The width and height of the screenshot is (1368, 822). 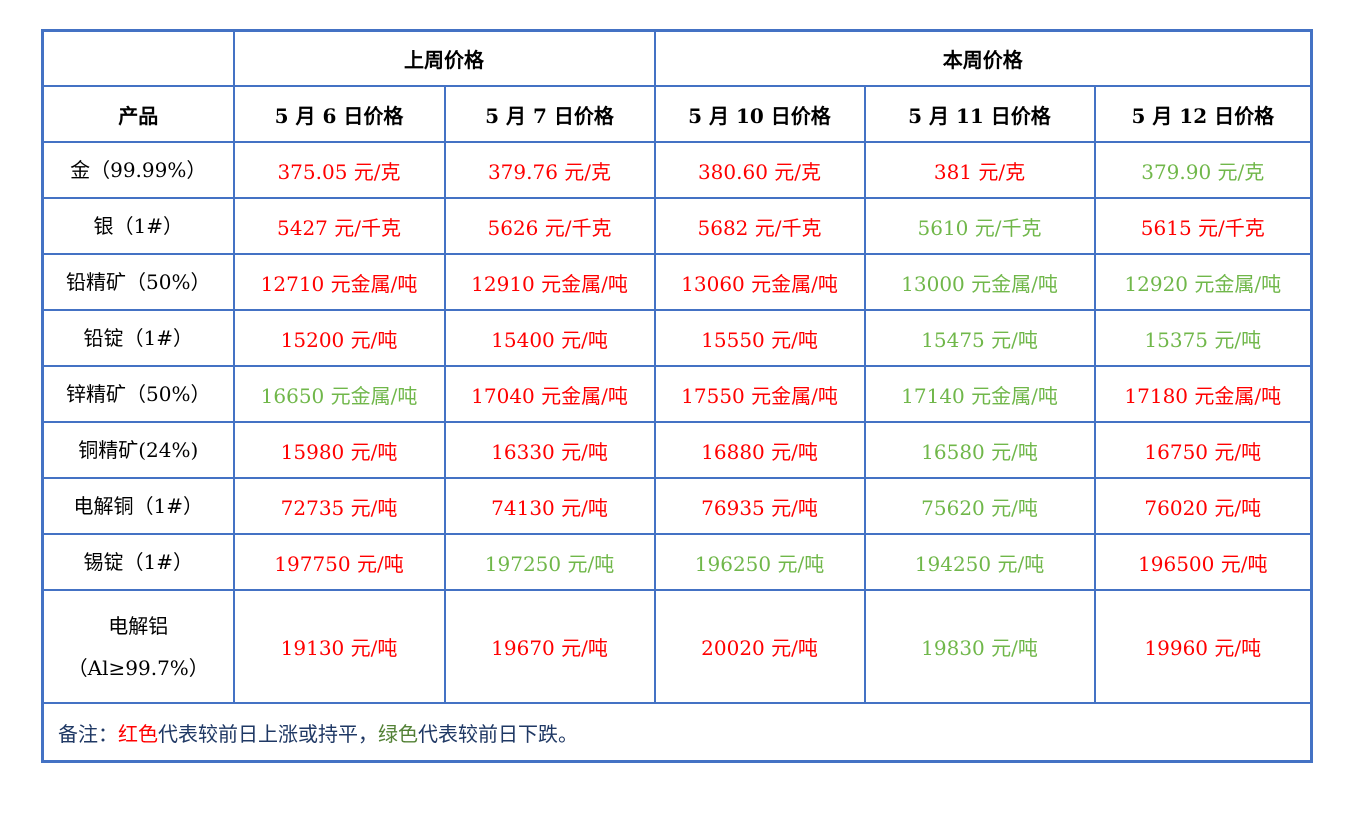 I want to click on price-cell: 12710 元金属/吨, so click(x=339, y=282).